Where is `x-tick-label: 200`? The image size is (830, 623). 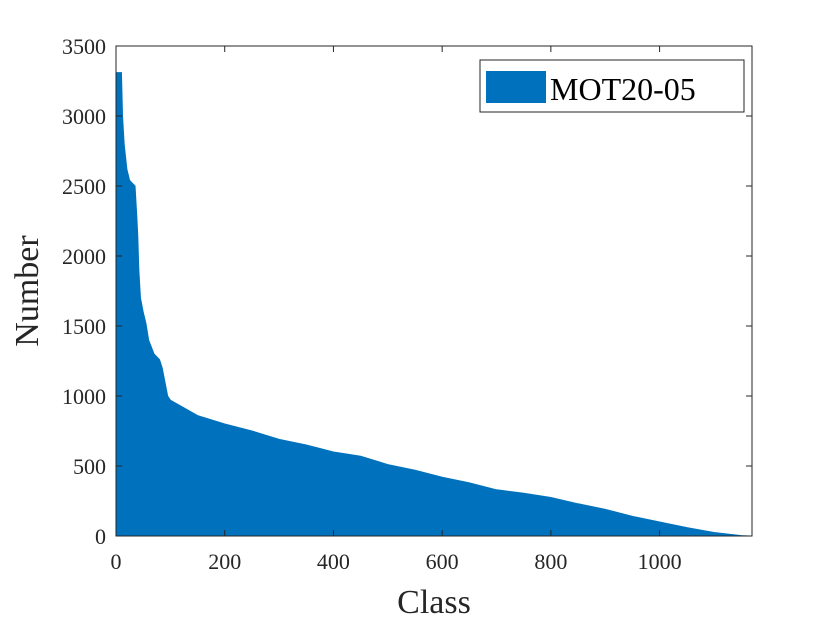
x-tick-label: 200 is located at coordinates (224, 561).